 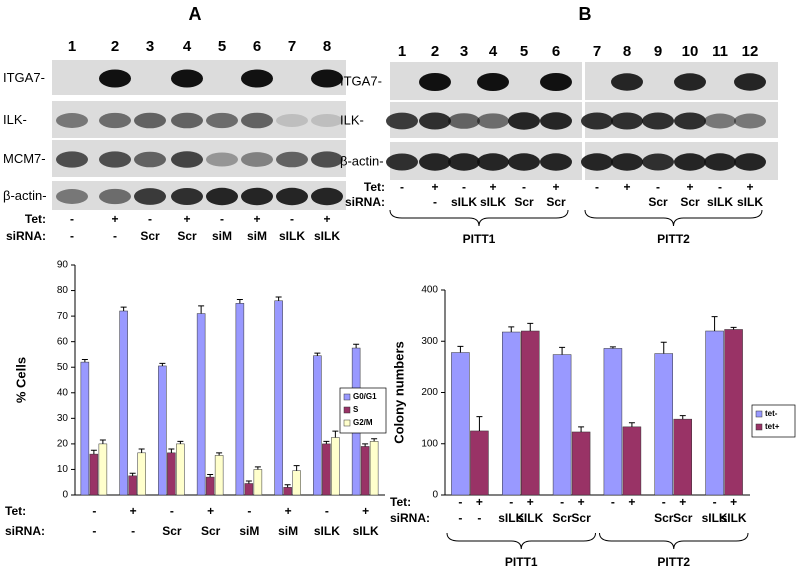 I want to click on y-tick-label: 100, so click(x=429, y=443).